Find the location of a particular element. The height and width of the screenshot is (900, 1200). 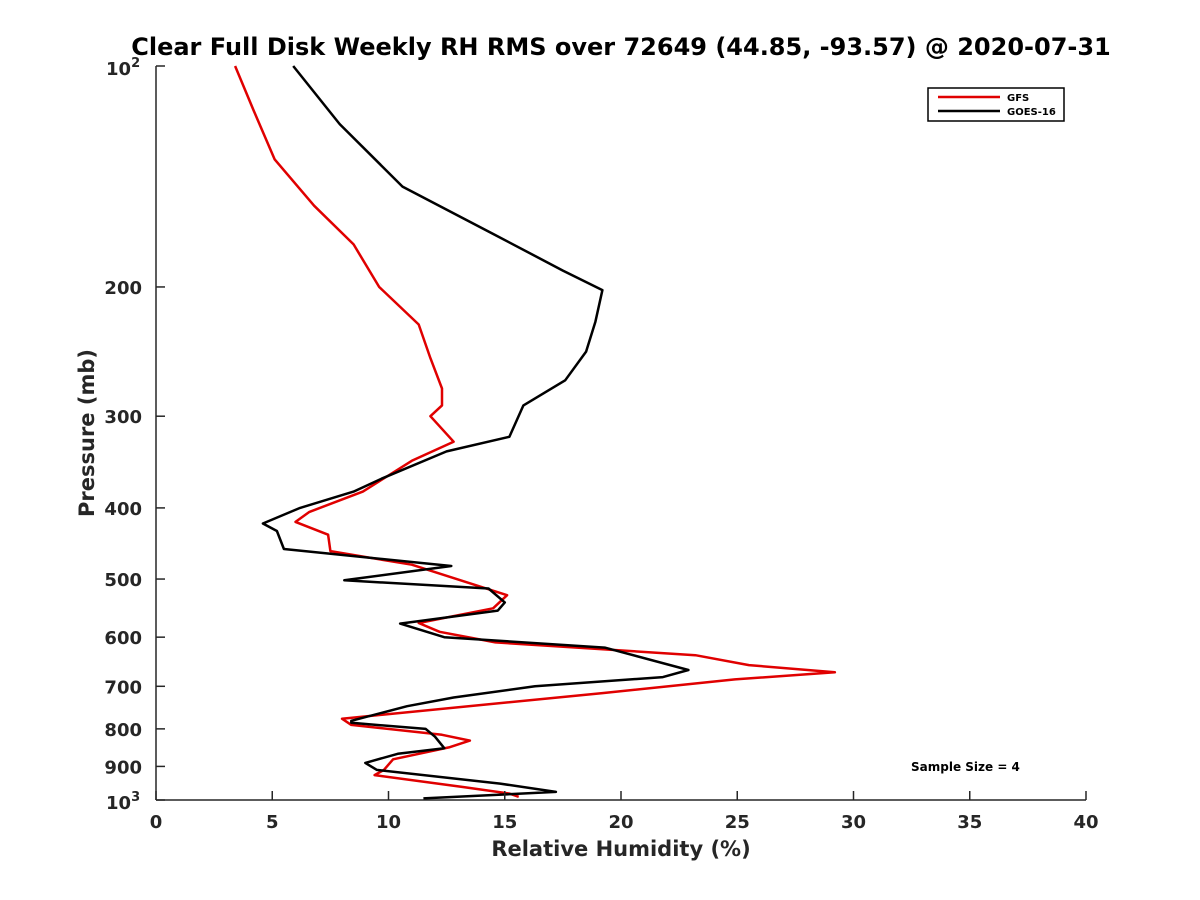

x-tick-label-35: 35 is located at coordinates (969, 822).